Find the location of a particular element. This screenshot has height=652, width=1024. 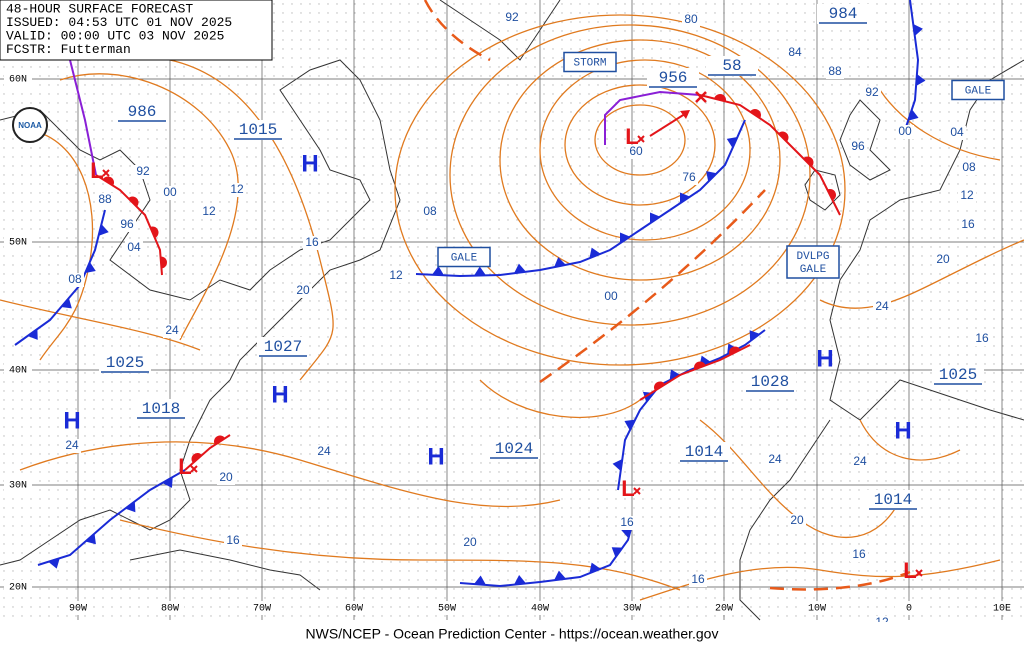

lon-label: 0 is located at coordinates (909, 609).